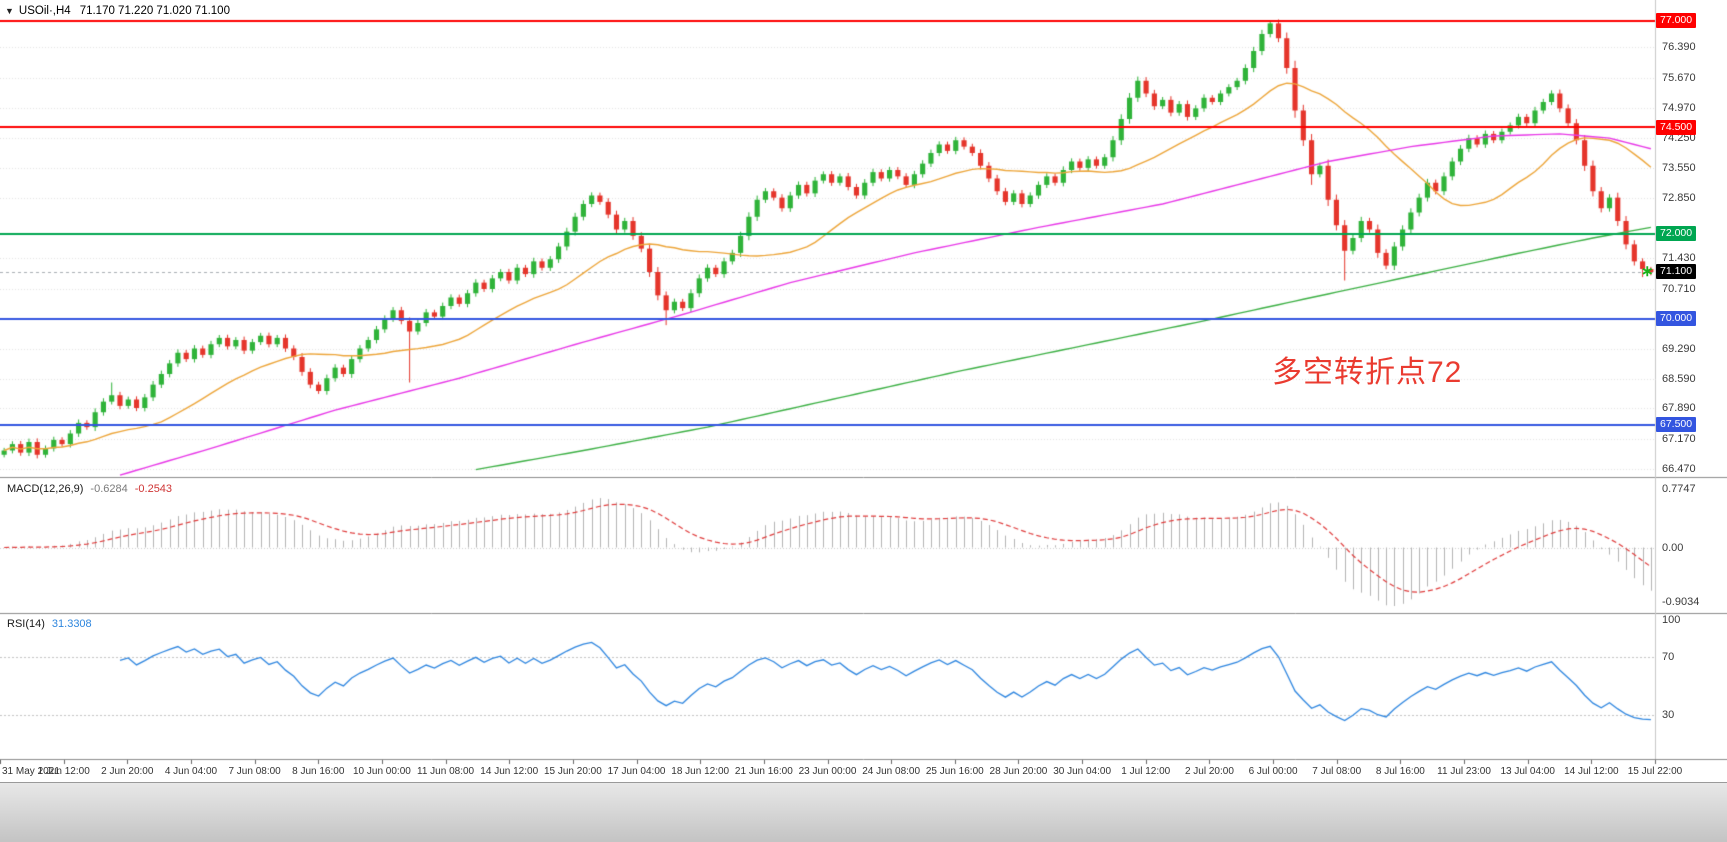 The height and width of the screenshot is (842, 1727). What do you see at coordinates (863, 812) in the screenshot?
I see `window-bottom-area` at bounding box center [863, 812].